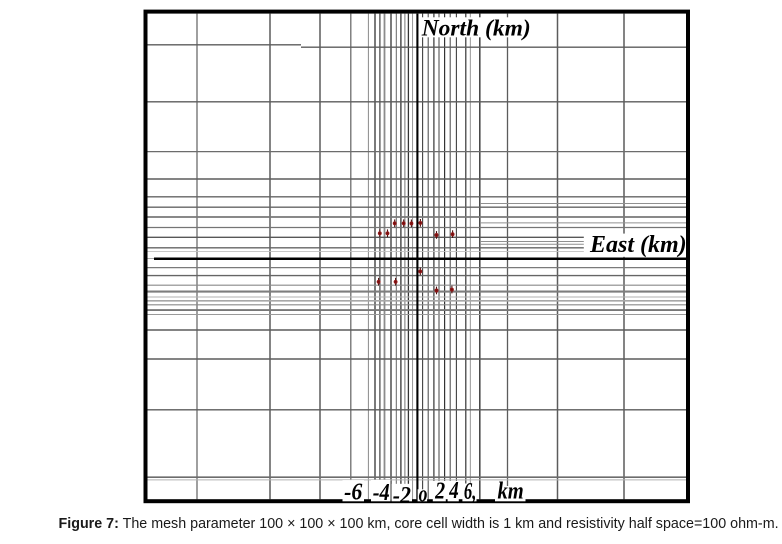  Describe the element at coordinates (511, 492) in the screenshot. I see `svg-text: km` at that location.